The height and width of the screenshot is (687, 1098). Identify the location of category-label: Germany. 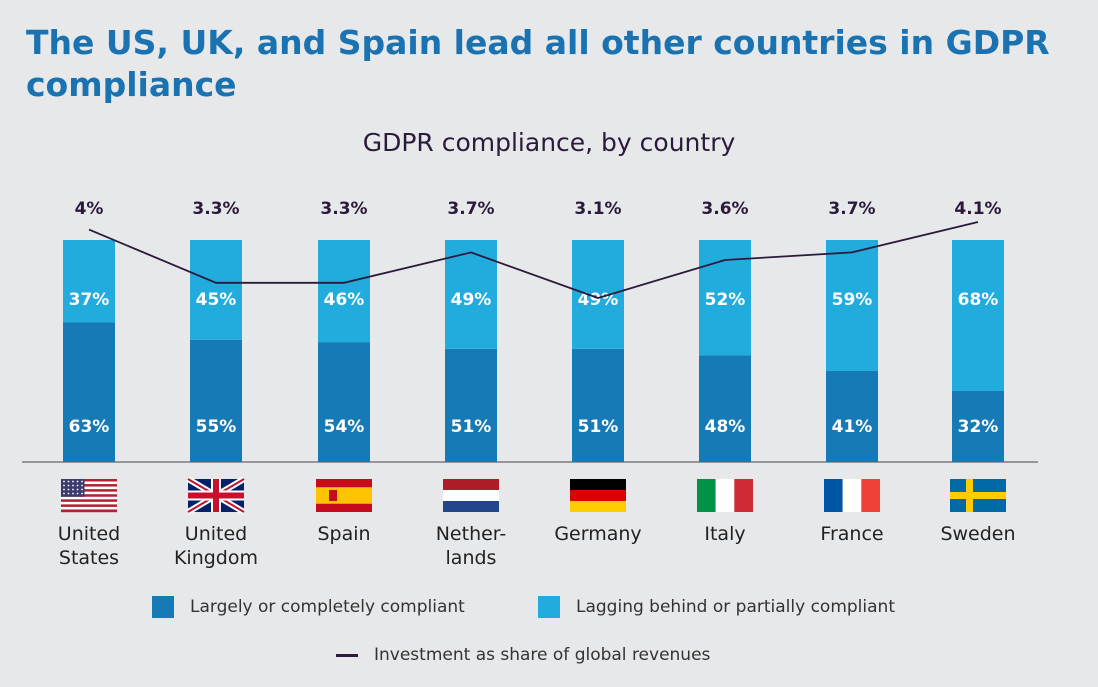
(597, 534).